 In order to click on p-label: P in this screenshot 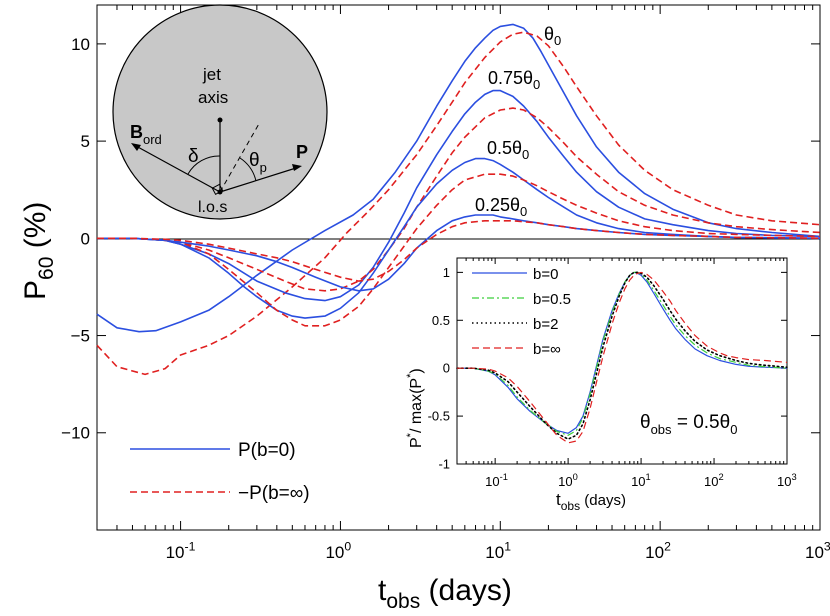, I will do `click(302, 152)`.